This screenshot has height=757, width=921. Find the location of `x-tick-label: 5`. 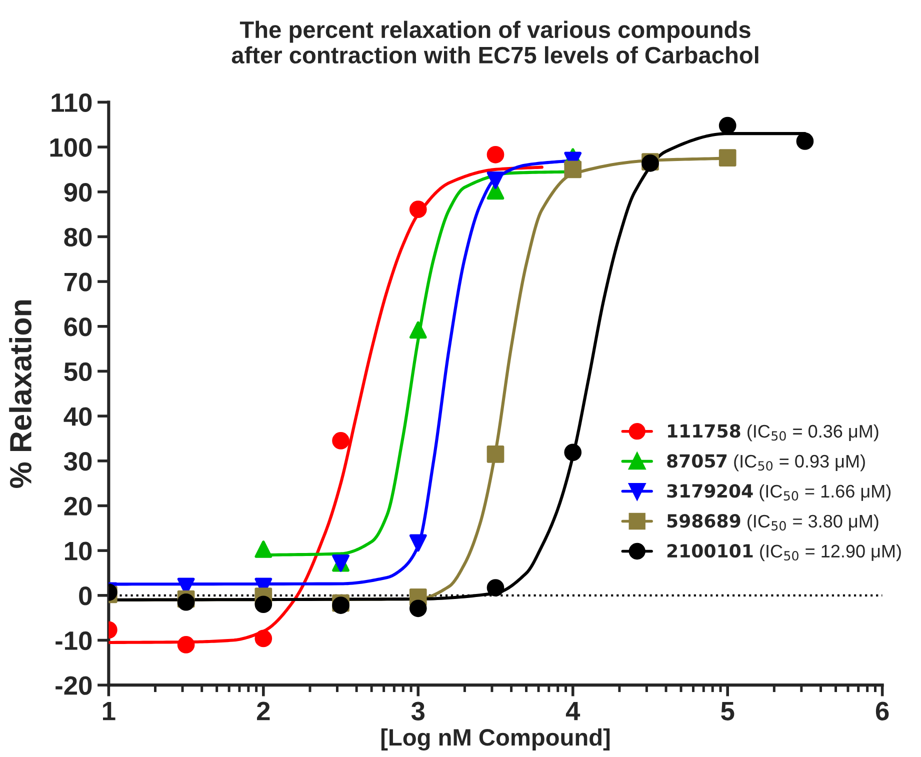

x-tick-label: 5 is located at coordinates (727, 711).